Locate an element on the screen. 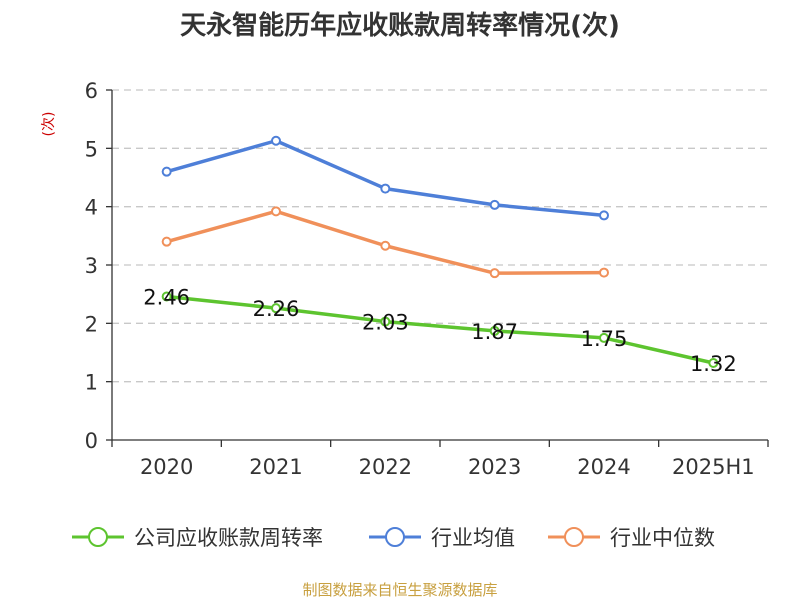 The width and height of the screenshot is (800, 600). y-tick-label: 2 is located at coordinates (91, 324).